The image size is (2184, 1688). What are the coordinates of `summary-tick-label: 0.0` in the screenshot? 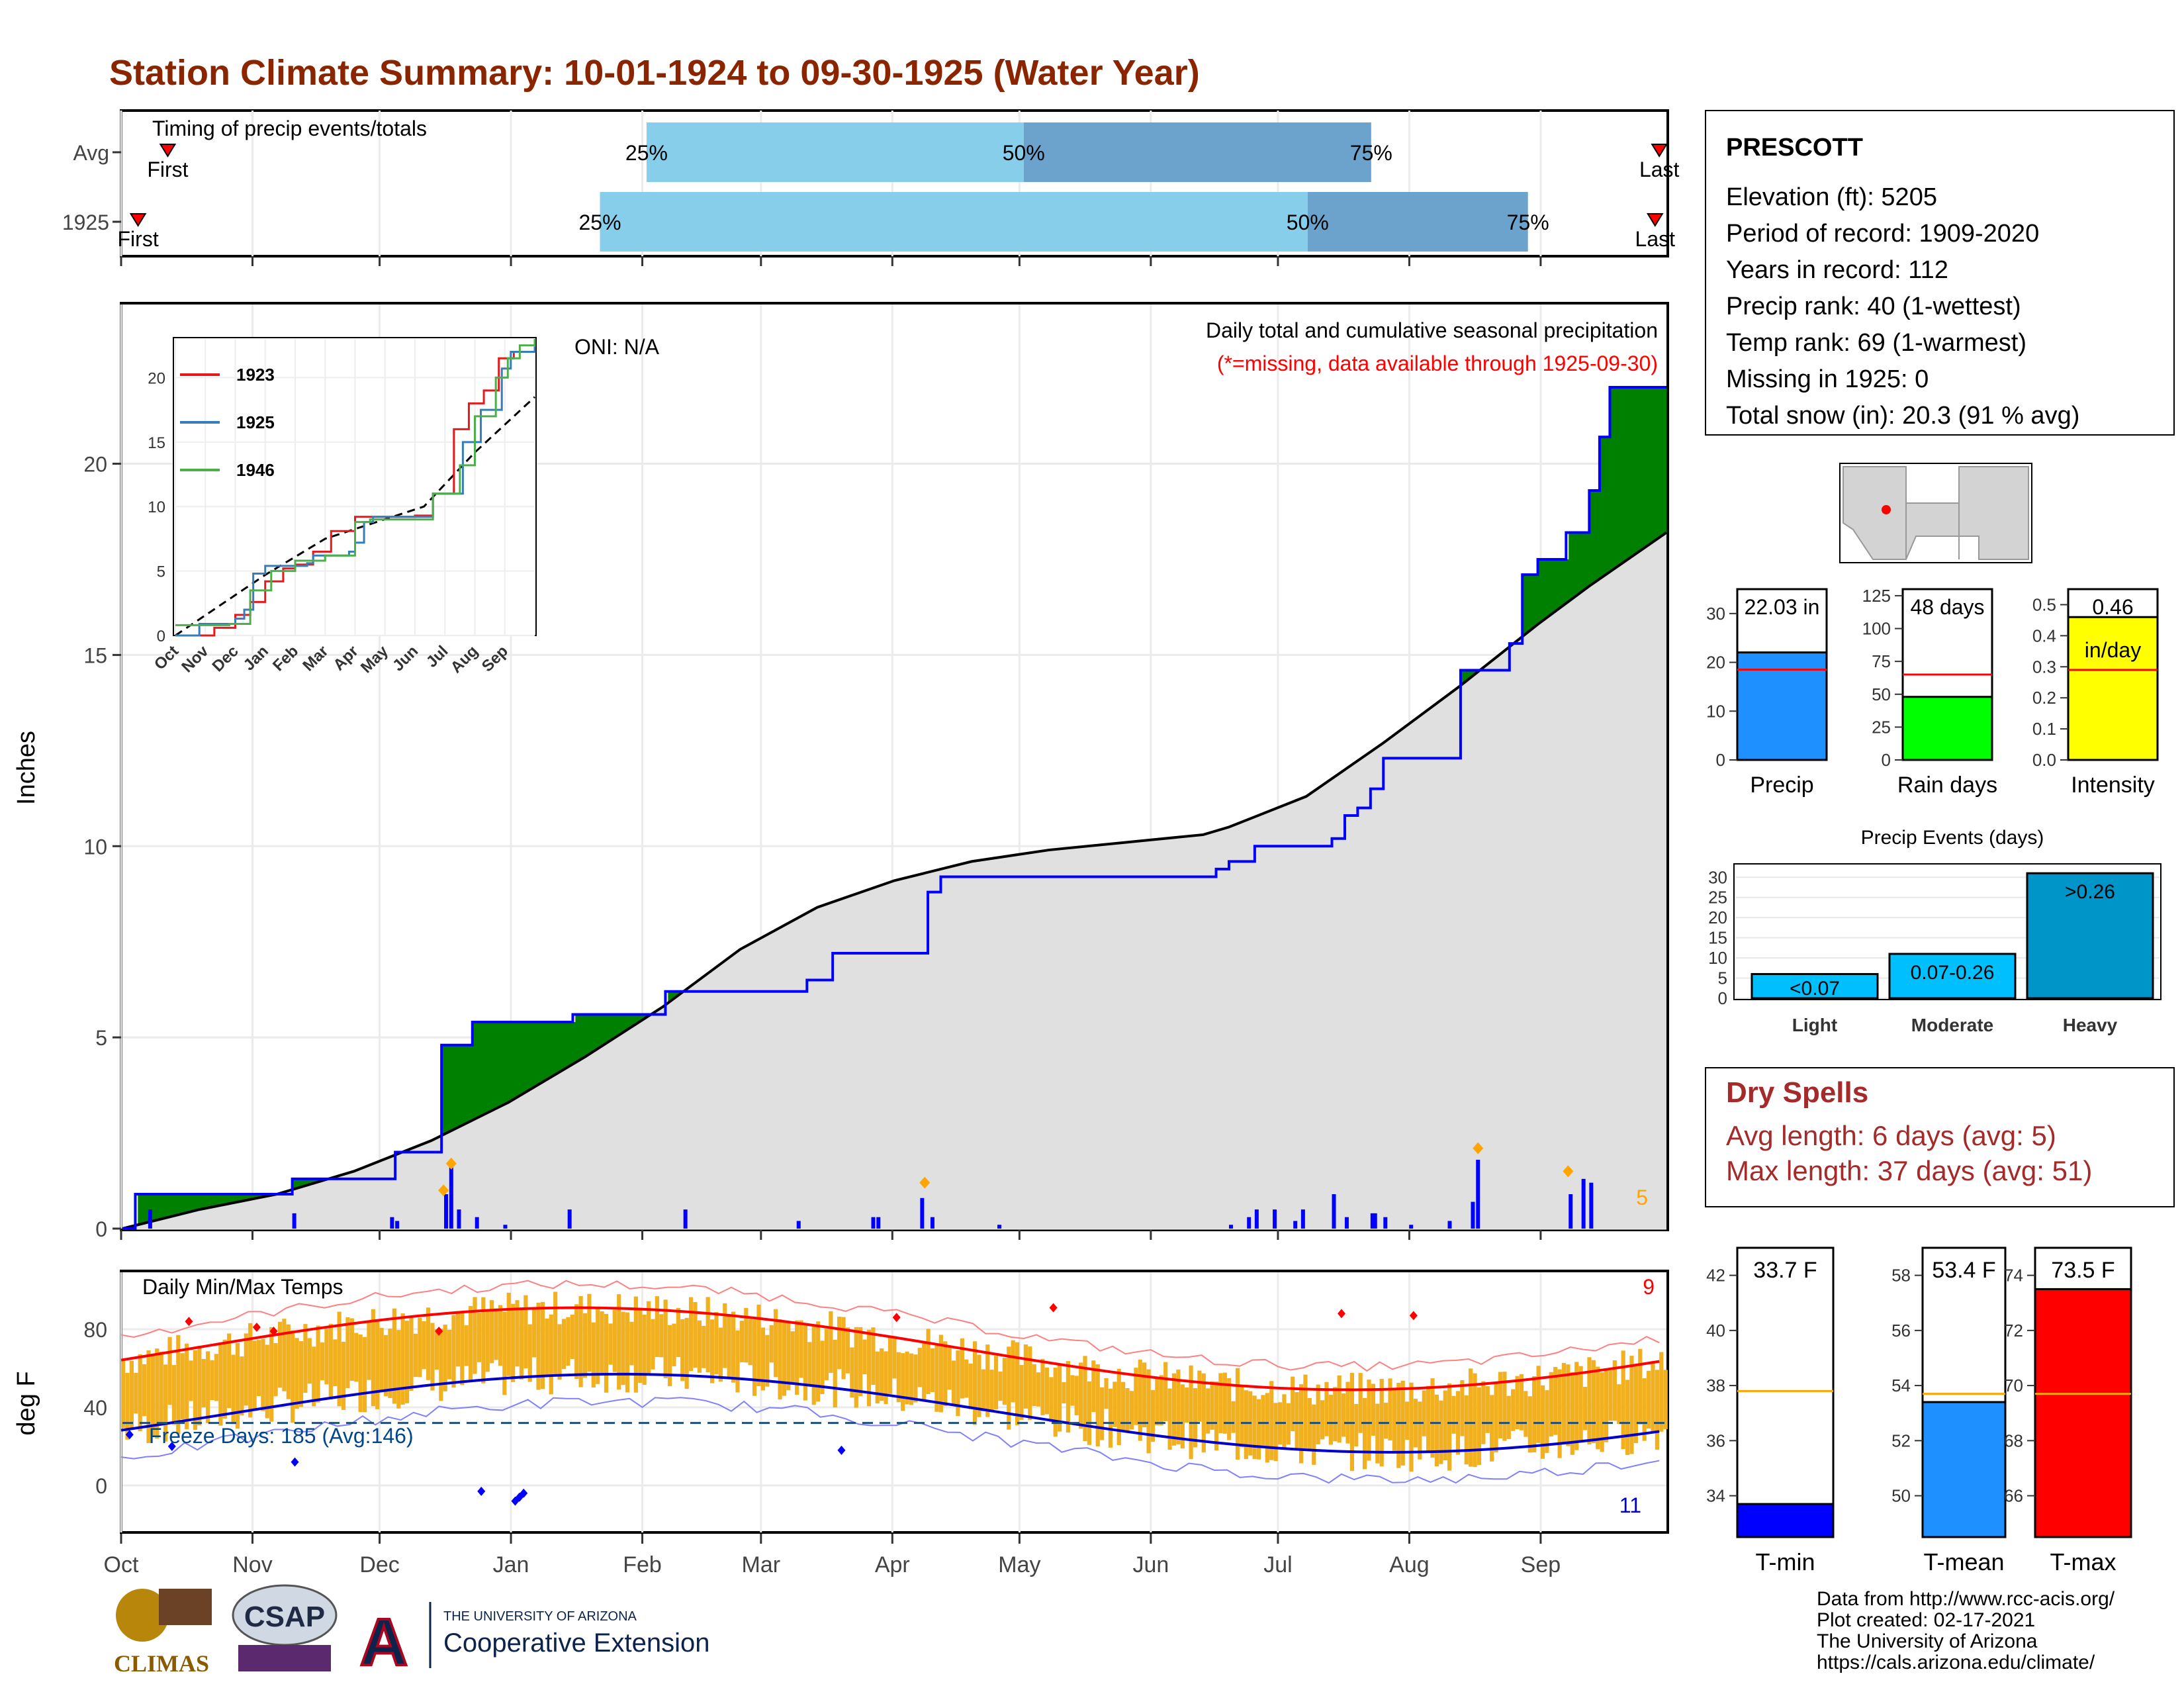 It's located at (2044, 760).